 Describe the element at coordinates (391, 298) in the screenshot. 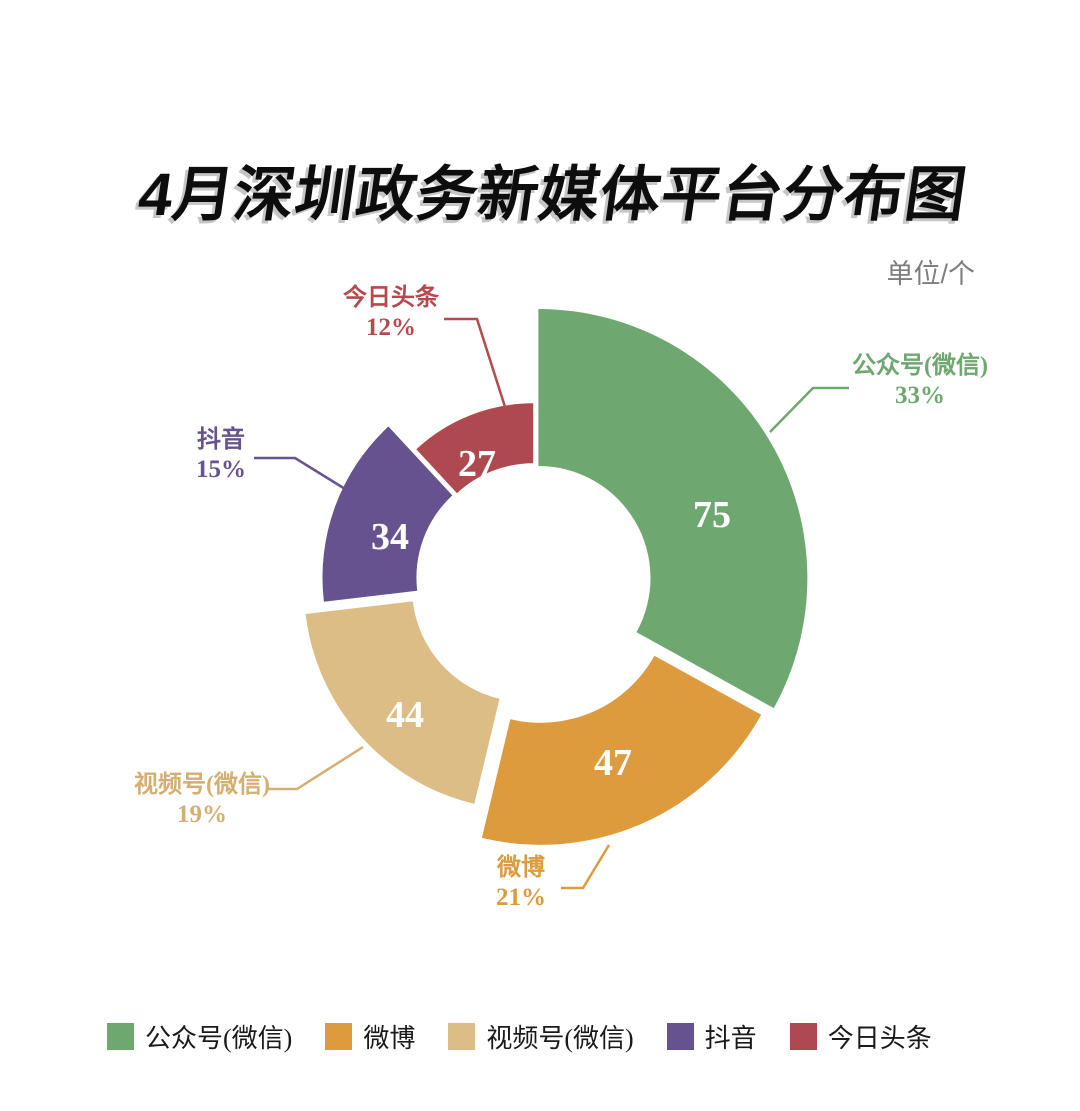

I see `slice-label-name: 今日头条` at that location.